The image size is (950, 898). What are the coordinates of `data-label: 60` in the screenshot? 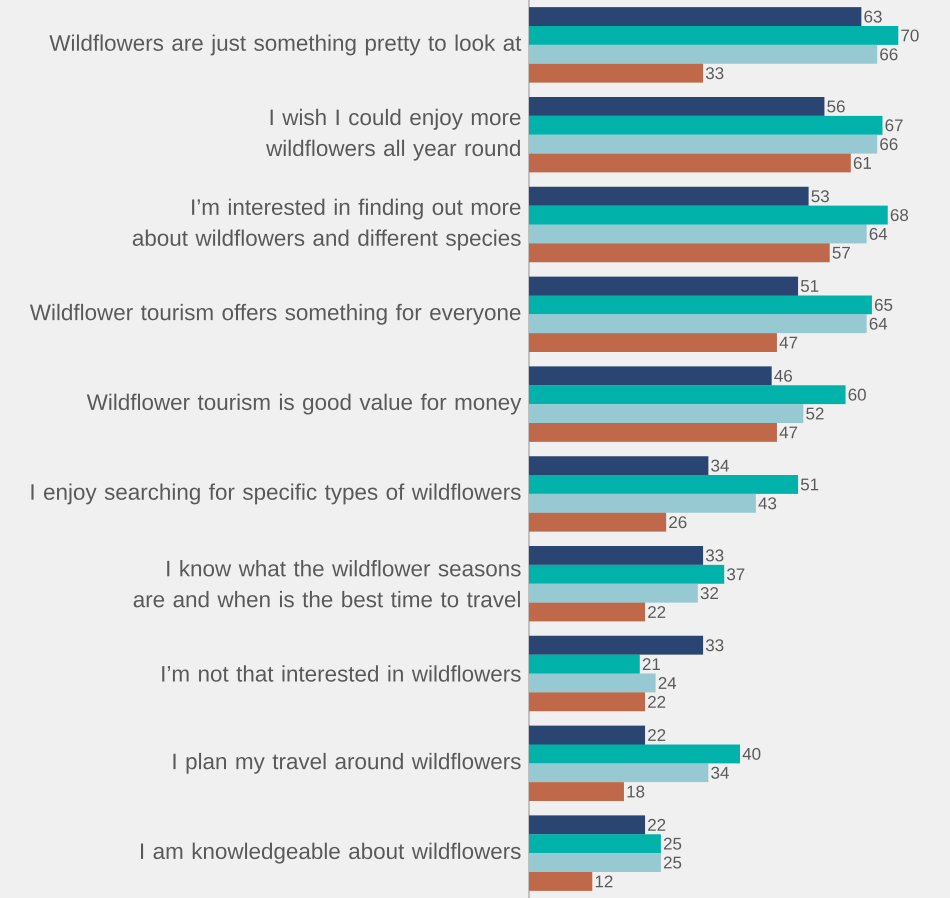 It's located at (857, 394).